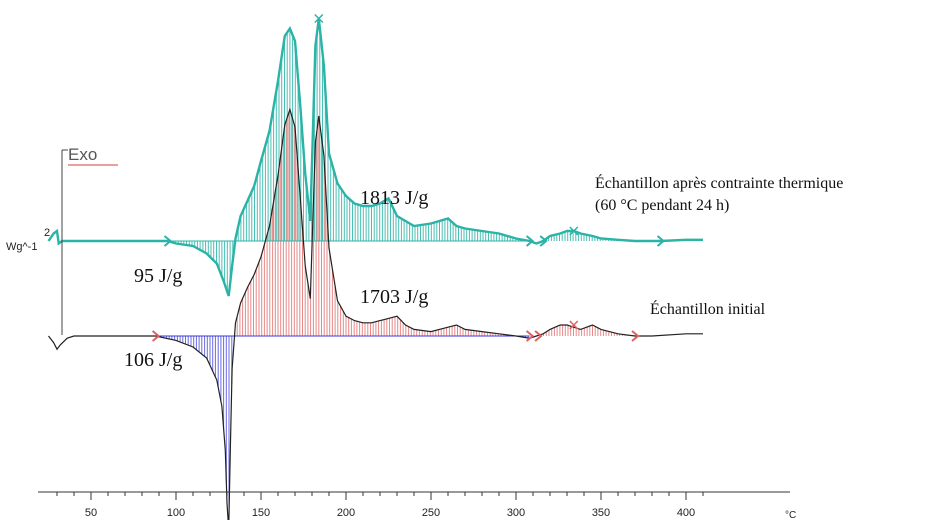 The image size is (930, 520). Describe the element at coordinates (47, 233) in the screenshot. I see `y-scale-value: 2` at that location.